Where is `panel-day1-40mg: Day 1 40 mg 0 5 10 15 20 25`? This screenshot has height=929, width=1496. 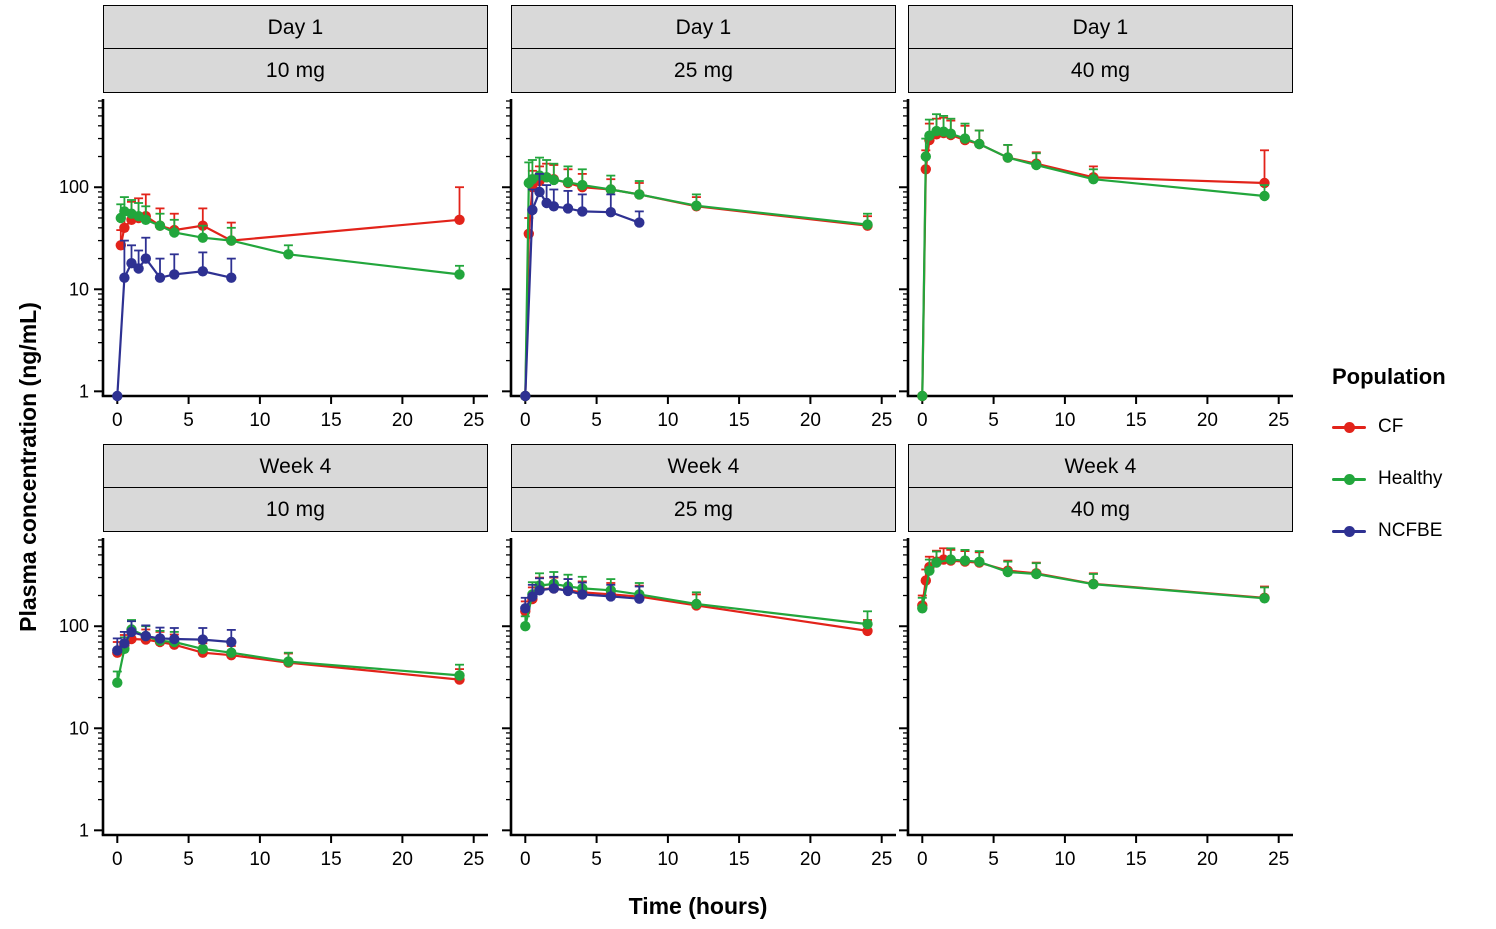 panel-day1-40mg: Day 1 40 mg 0 5 10 15 20 25 is located at coordinates (1096, 218).